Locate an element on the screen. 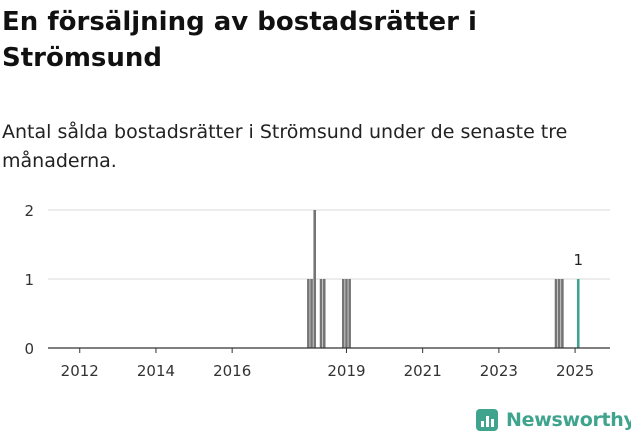  x-tick-label: 2023 is located at coordinates (499, 371).